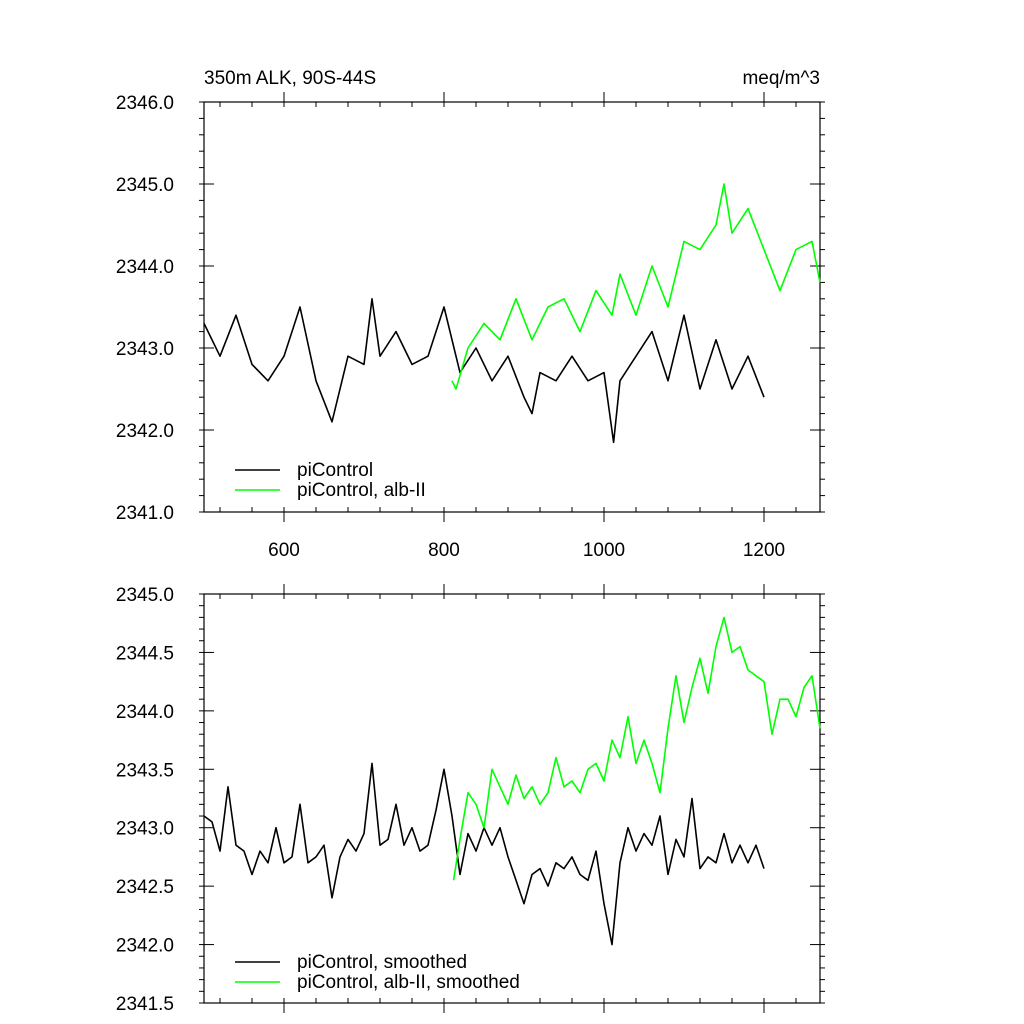 The width and height of the screenshot is (1024, 1024). Describe the element at coordinates (764, 550) in the screenshot. I see `x-tick-label: 1200` at that location.